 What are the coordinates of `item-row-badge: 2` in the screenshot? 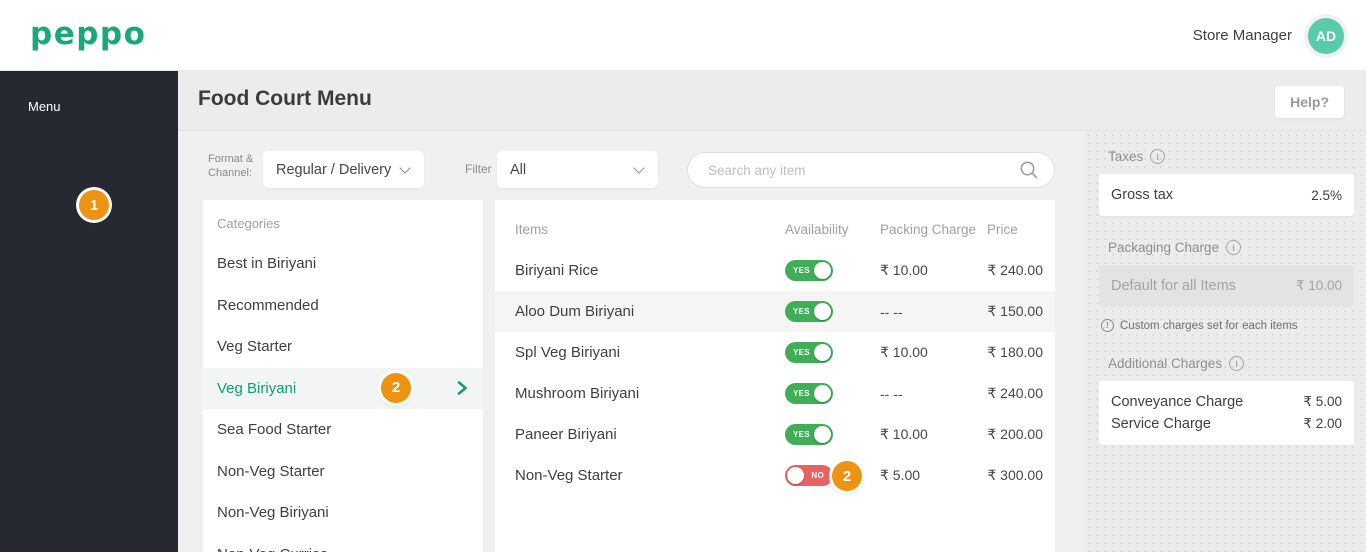 It's located at (847, 476).